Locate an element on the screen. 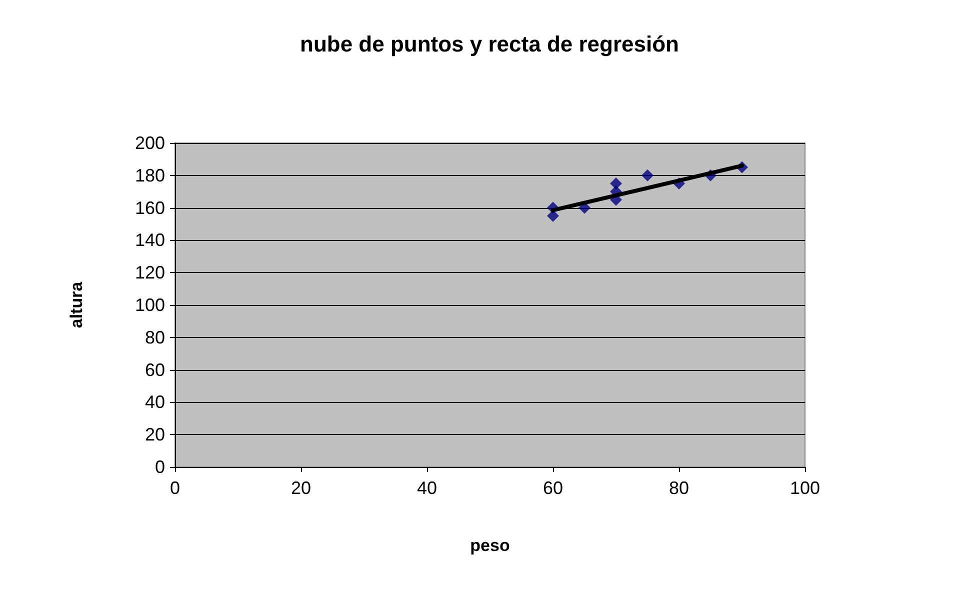  y-tick-label: 80 is located at coordinates (154, 337).